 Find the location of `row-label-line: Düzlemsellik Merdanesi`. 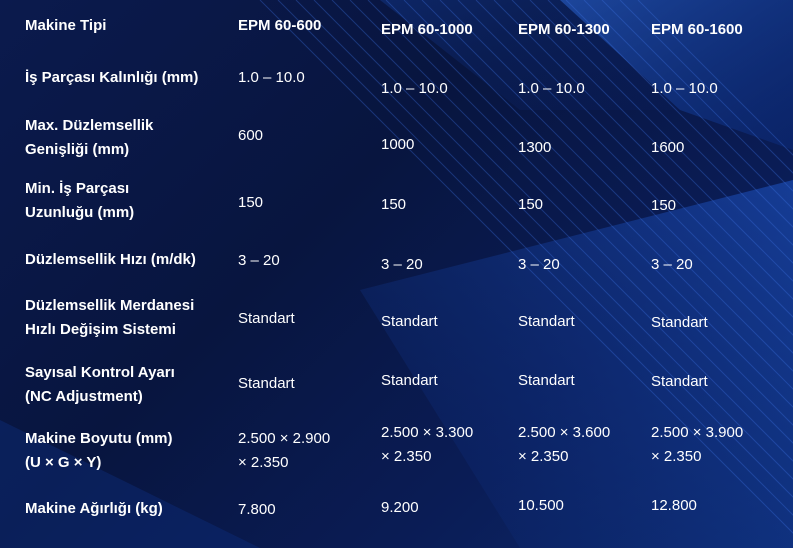

row-label-line: Düzlemsellik Merdanesi is located at coordinates (110, 305).